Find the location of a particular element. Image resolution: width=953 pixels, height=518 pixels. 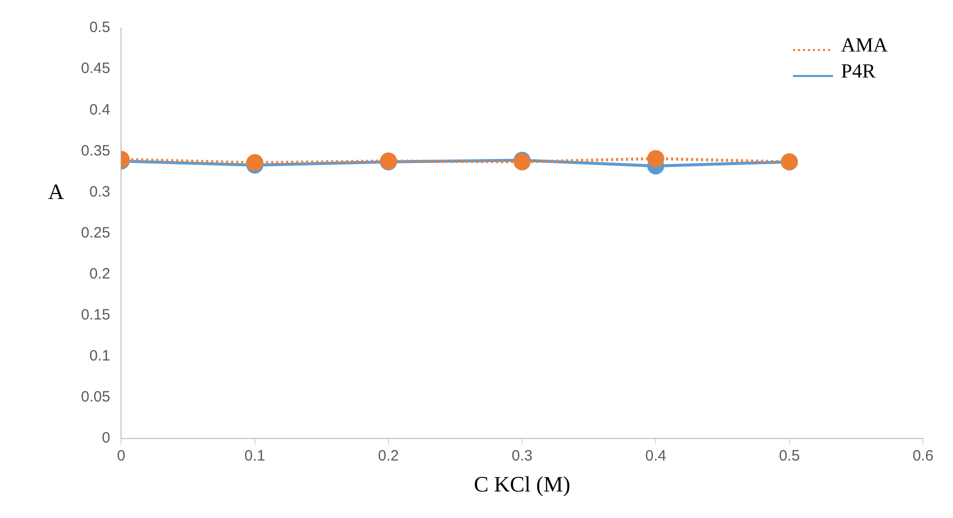

y-tick-label: 0.05 is located at coordinates (95, 397).